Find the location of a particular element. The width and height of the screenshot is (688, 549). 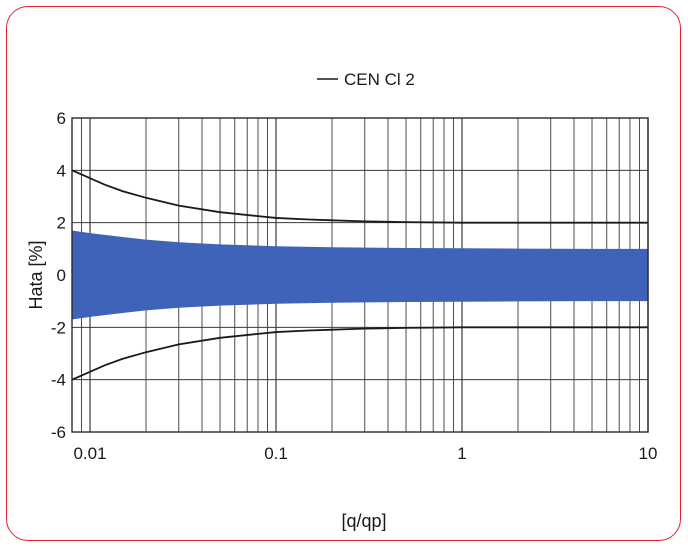

x-tick-label: 0.01 is located at coordinates (89, 453).